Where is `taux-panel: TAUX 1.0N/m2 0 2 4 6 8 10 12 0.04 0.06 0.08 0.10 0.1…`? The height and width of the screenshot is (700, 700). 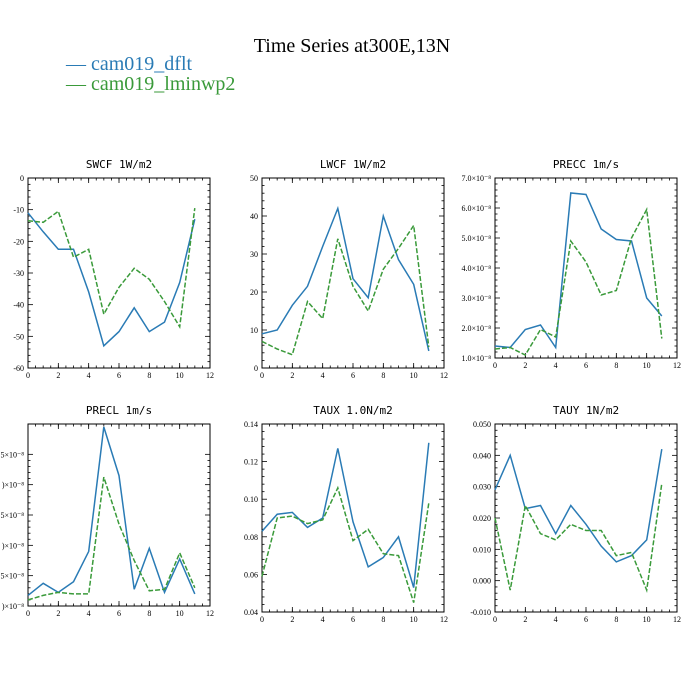
taux-panel: TAUX 1.0N/m2 0 2 4 6 8 10 12 0.04 0.06 0.08 0.10 0.1… is located at coordinates (346, 514).